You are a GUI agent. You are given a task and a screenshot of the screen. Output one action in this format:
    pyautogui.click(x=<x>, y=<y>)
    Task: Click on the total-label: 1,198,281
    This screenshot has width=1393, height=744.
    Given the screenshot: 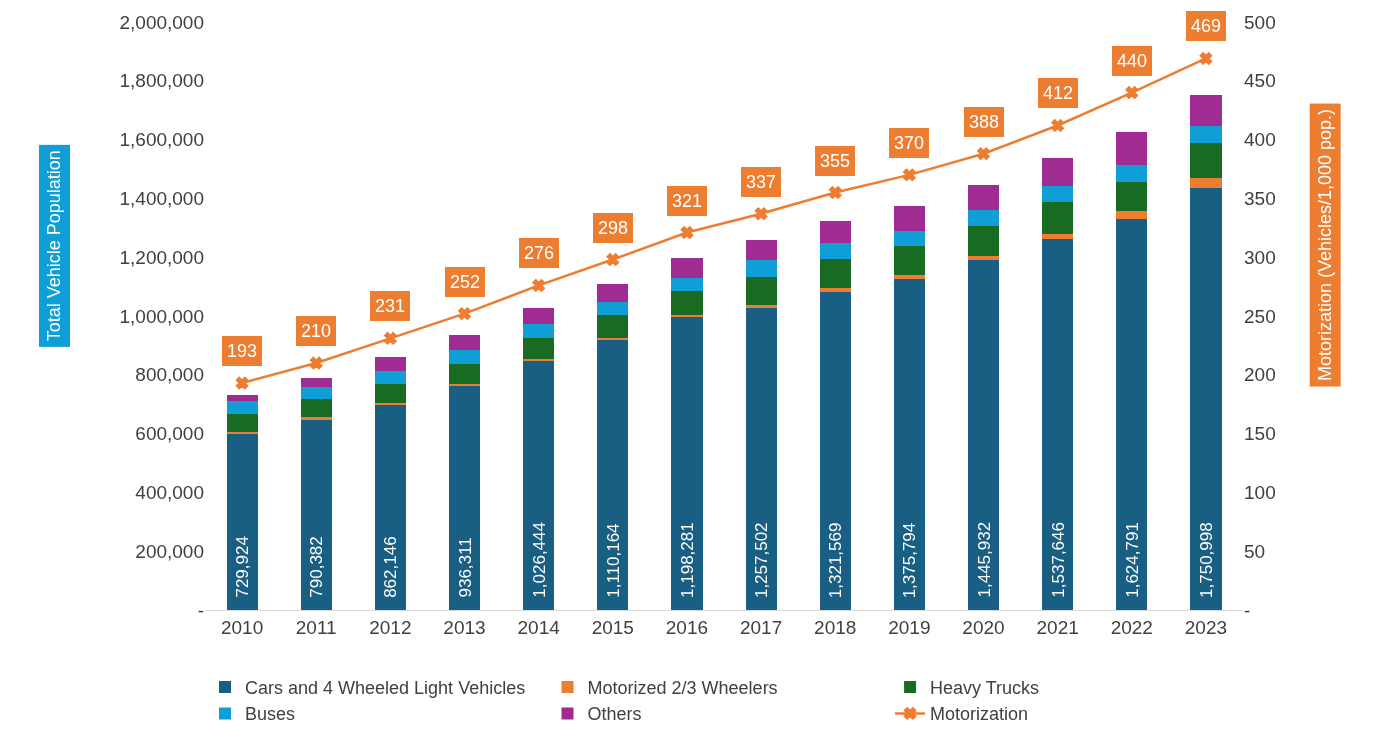 What is the action you would take?
    pyautogui.click(x=687, y=560)
    